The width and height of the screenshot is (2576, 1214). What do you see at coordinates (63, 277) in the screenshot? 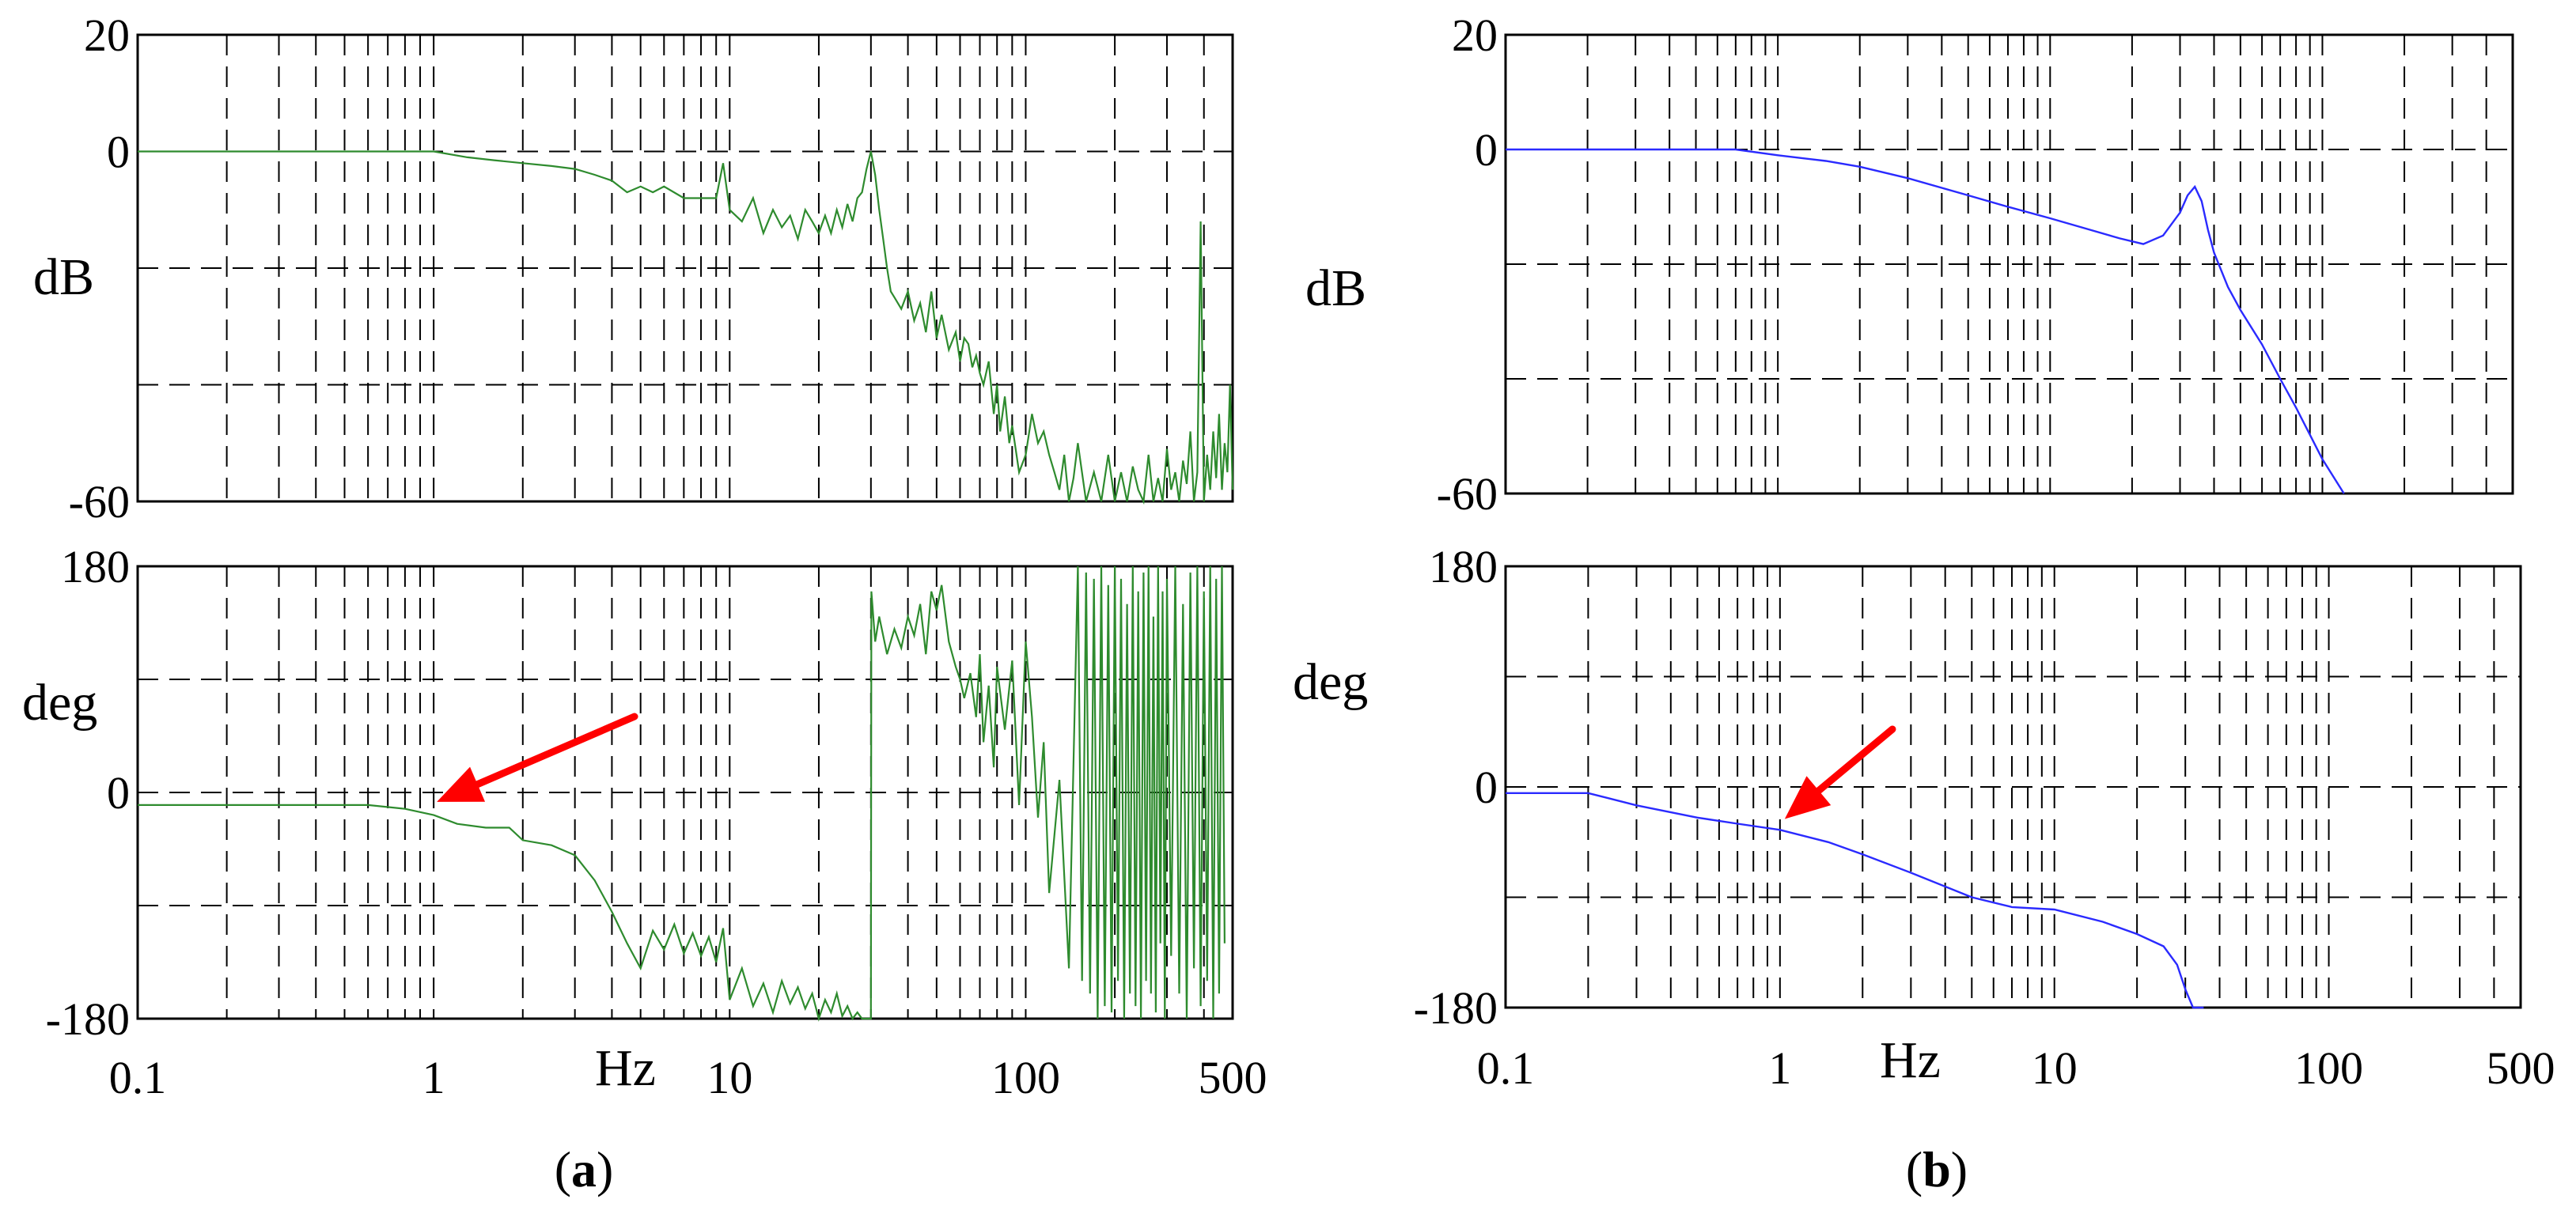
I see `panel-a-magnitude-ylabel: dB` at bounding box center [63, 277].